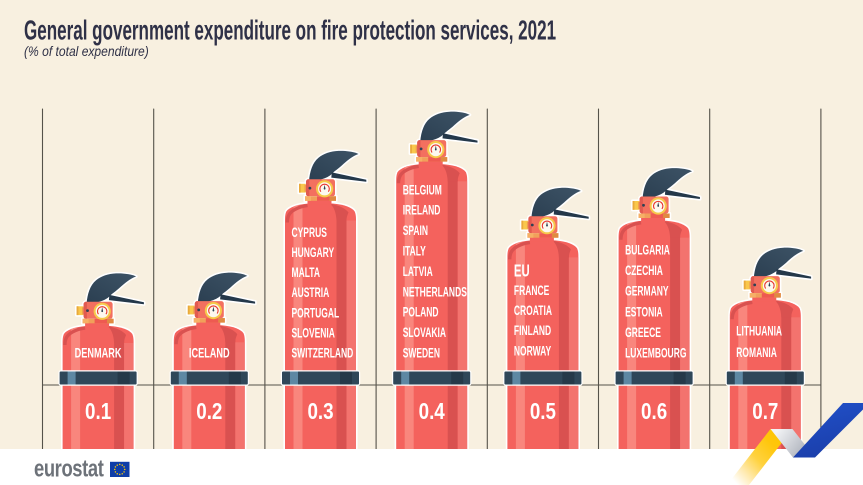  I want to click on svg-text: SWEDEN, so click(421, 354).